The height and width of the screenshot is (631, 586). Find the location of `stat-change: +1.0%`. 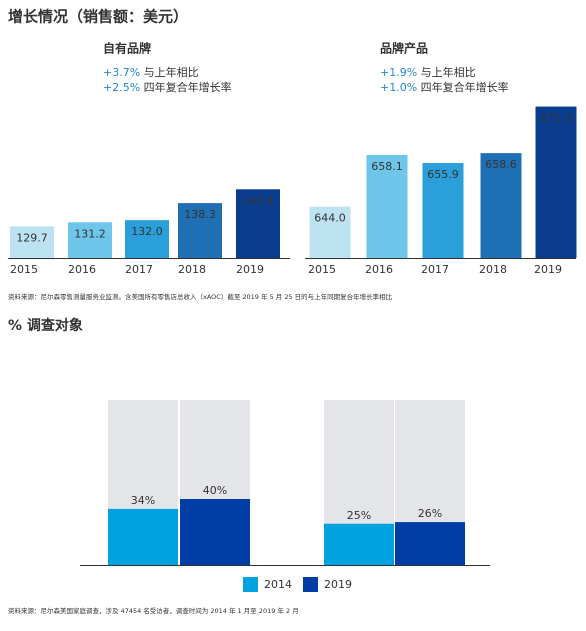

stat-change: +1.0% is located at coordinates (398, 87).